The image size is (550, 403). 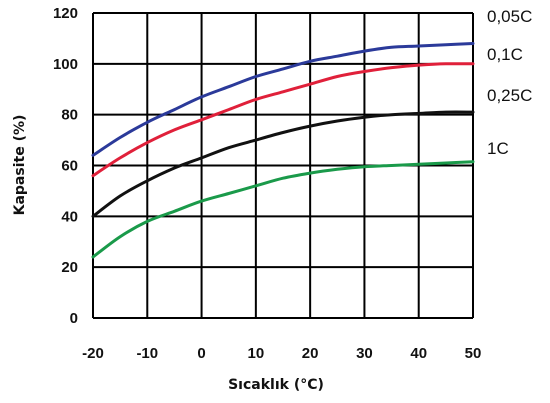 I want to click on series-label-0: 0,05C, so click(x=509, y=16).